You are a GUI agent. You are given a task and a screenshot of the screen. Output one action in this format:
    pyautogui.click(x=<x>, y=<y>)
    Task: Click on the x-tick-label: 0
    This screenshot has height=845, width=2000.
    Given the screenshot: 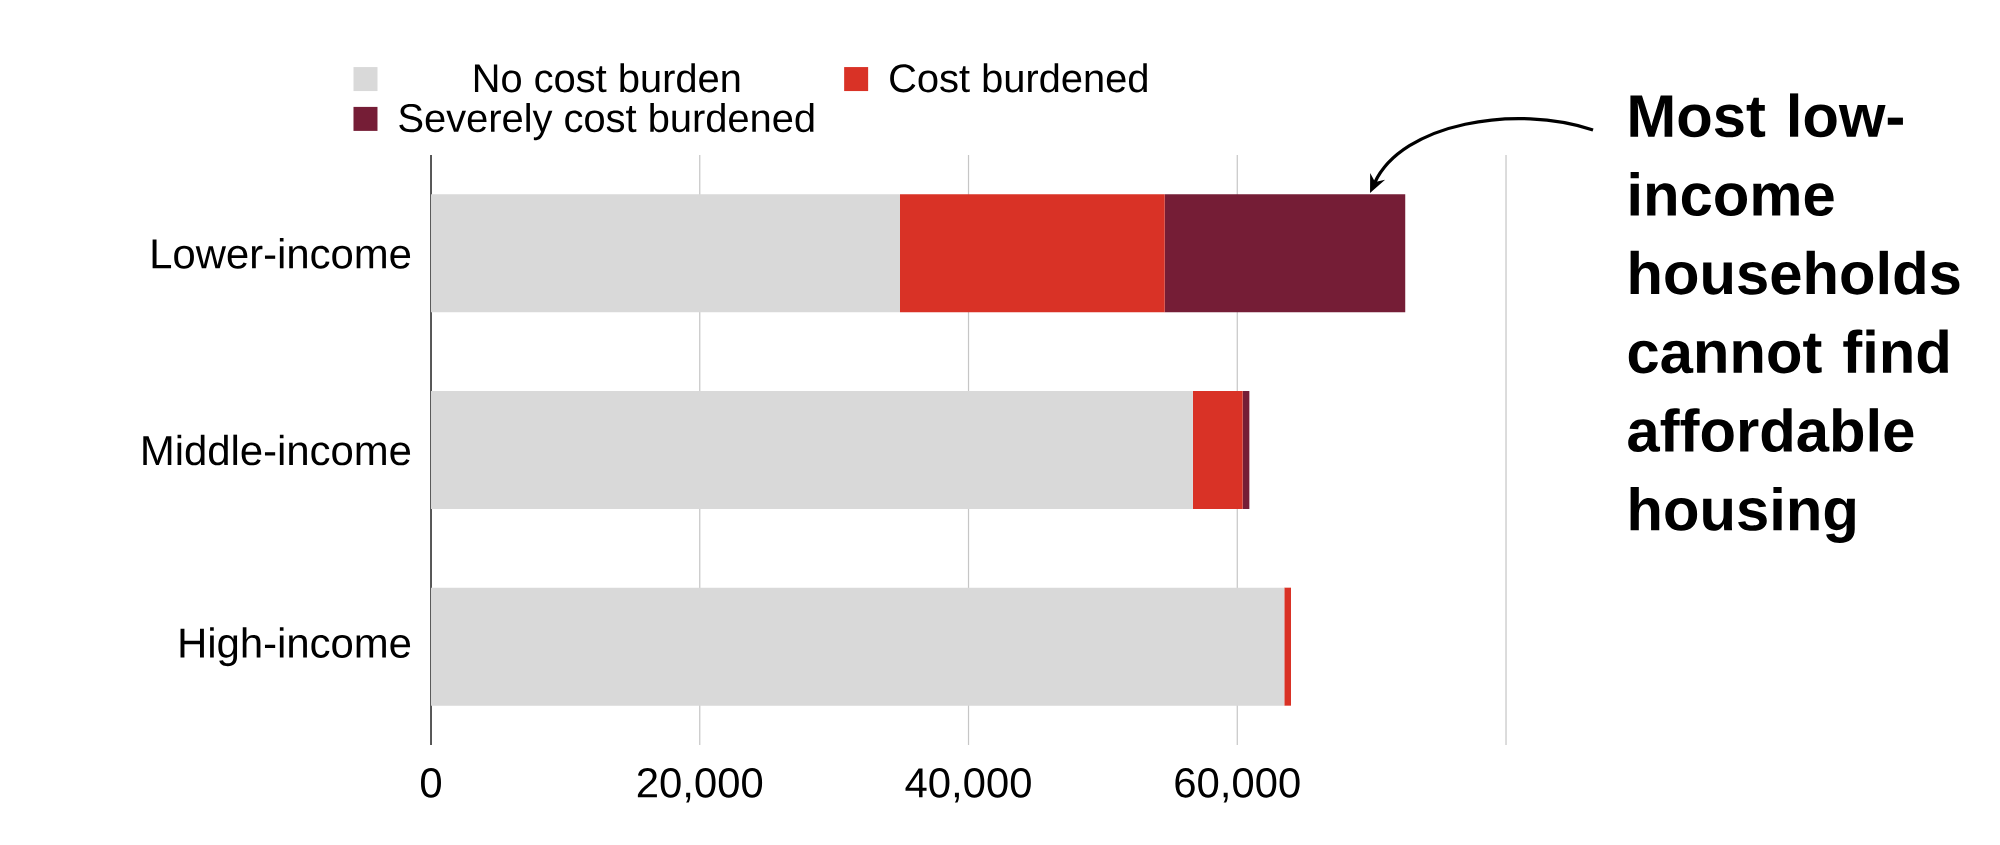 What is the action you would take?
    pyautogui.click(x=431, y=783)
    